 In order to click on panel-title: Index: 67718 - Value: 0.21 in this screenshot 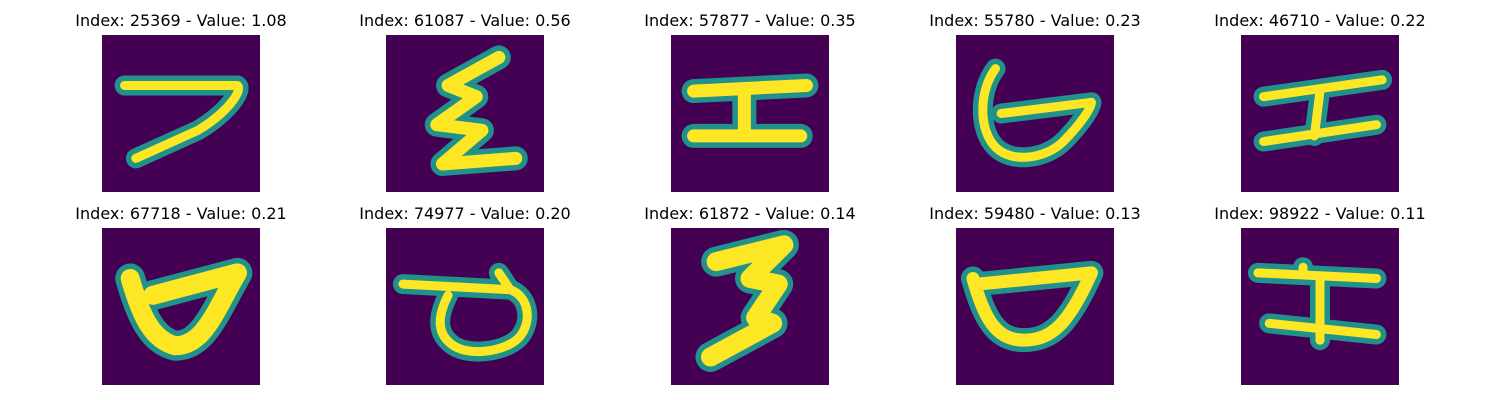, I will do `click(181, 213)`.